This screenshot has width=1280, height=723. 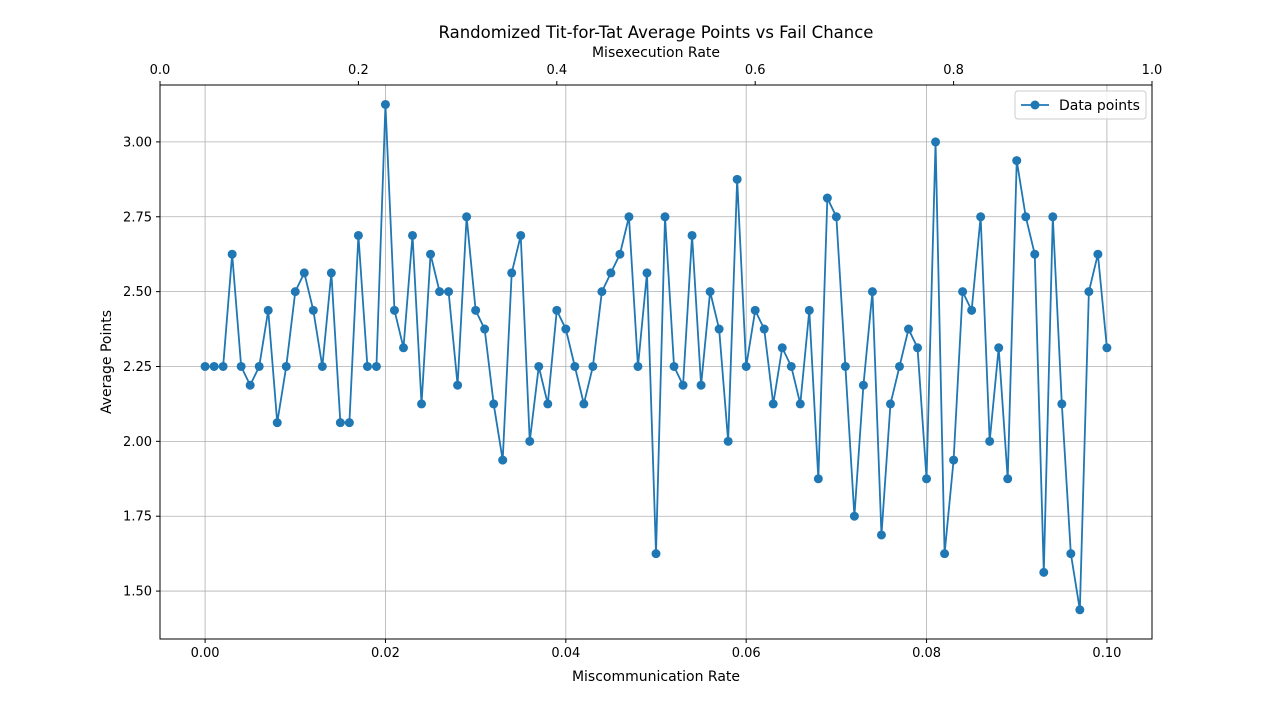 What do you see at coordinates (107, 362) in the screenshot?
I see `y-axis-title: Average Points` at bounding box center [107, 362].